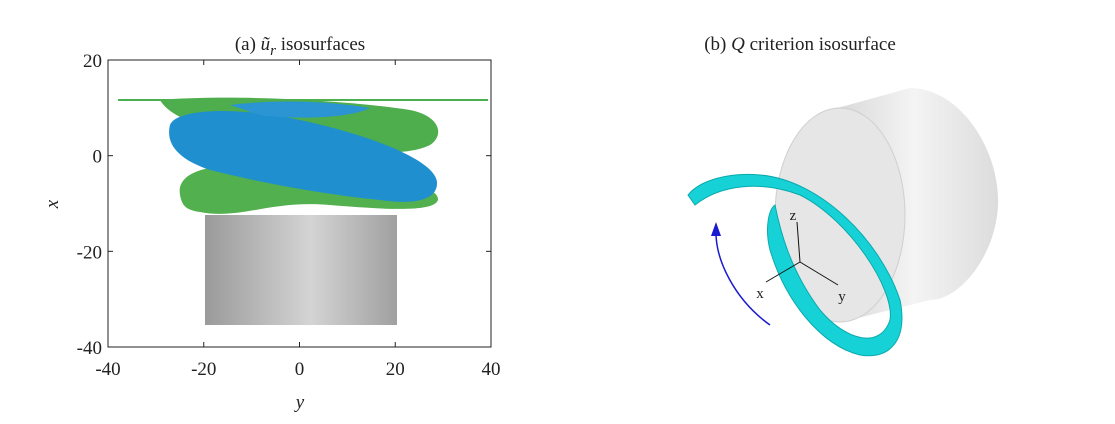 This screenshot has width=1115, height=424. I want to click on title-symbol: ũ, so click(266, 44).